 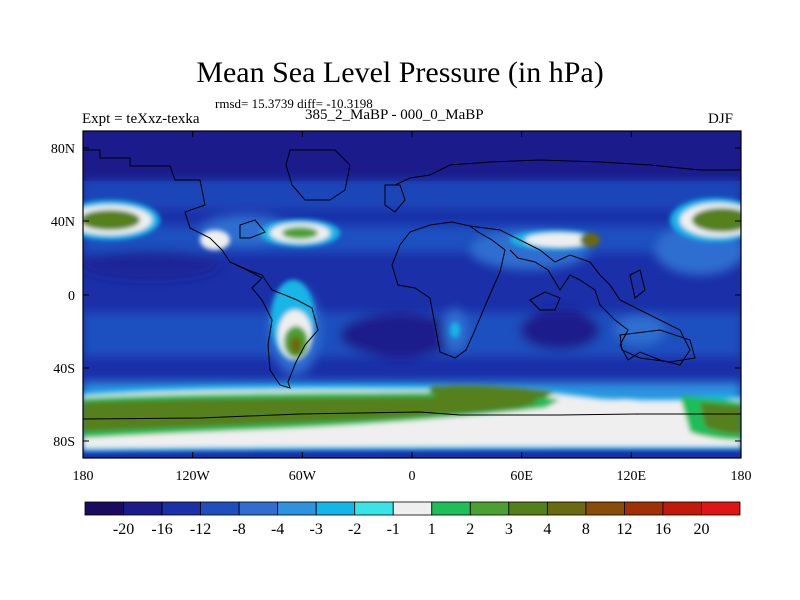 What do you see at coordinates (412, 519) in the screenshot?
I see `colorbar: -20 -16 -12 -8 -4 -3 -2 -1 1 2 3 4 8 12 16 20` at bounding box center [412, 519].